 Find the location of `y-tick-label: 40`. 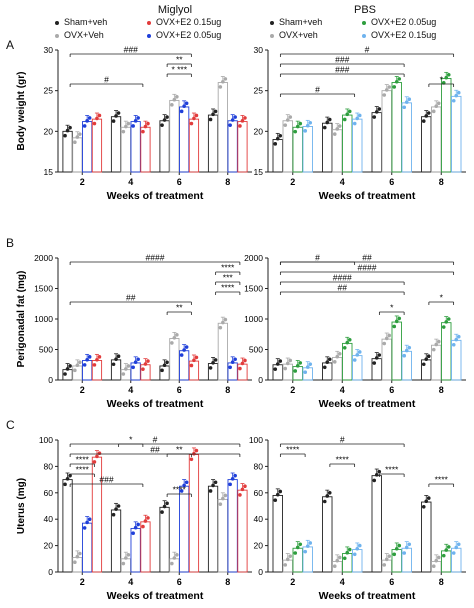

y-tick-label: 40 is located at coordinates (259, 519).